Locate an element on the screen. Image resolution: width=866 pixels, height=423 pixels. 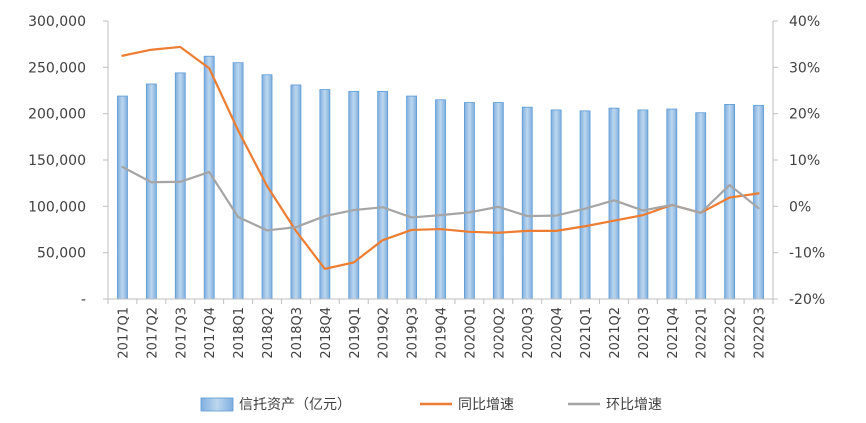
bar-2020Q1 is located at coordinates (469, 201).